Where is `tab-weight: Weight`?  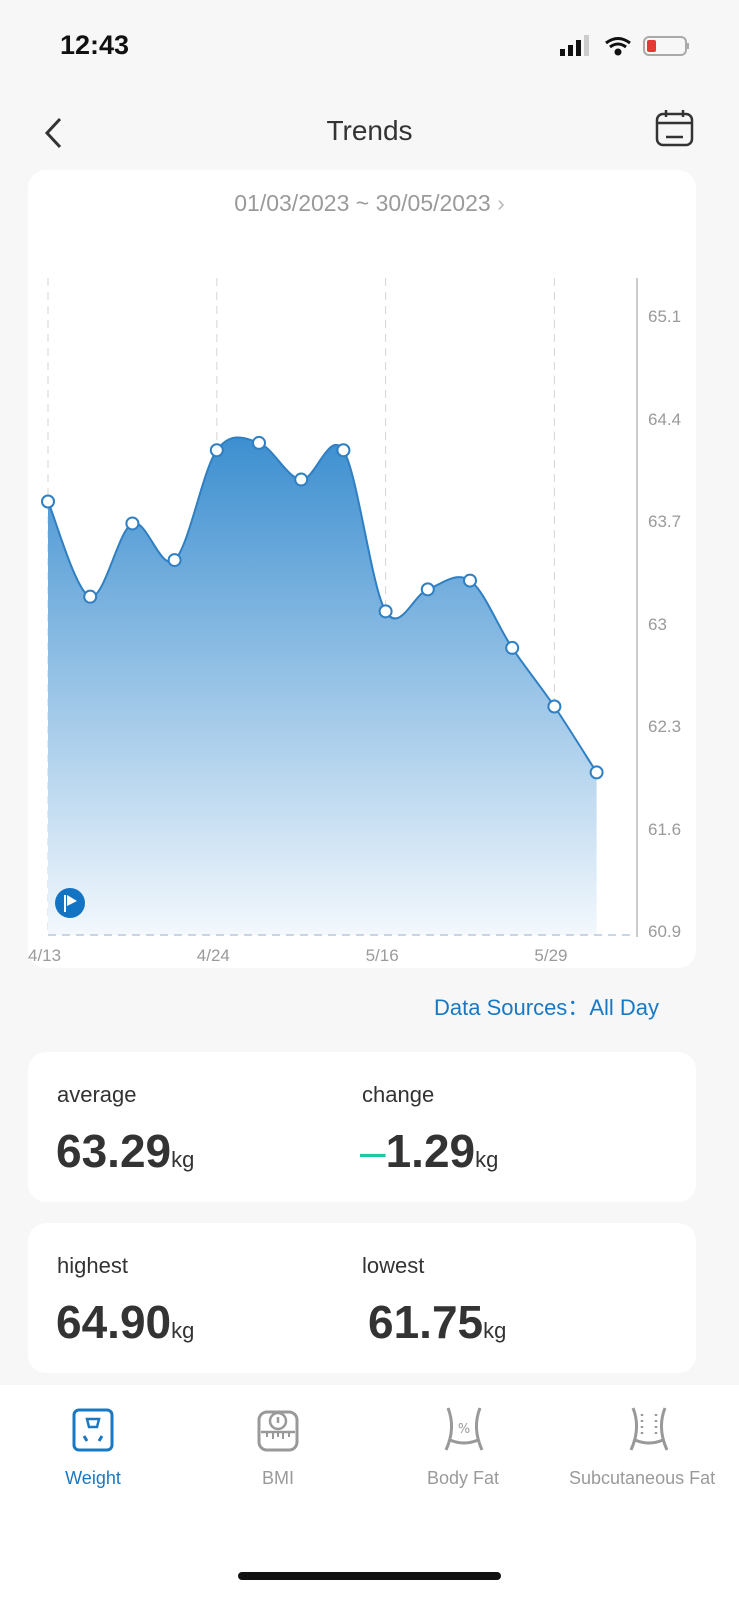 tab-weight: Weight is located at coordinates (93, 1478).